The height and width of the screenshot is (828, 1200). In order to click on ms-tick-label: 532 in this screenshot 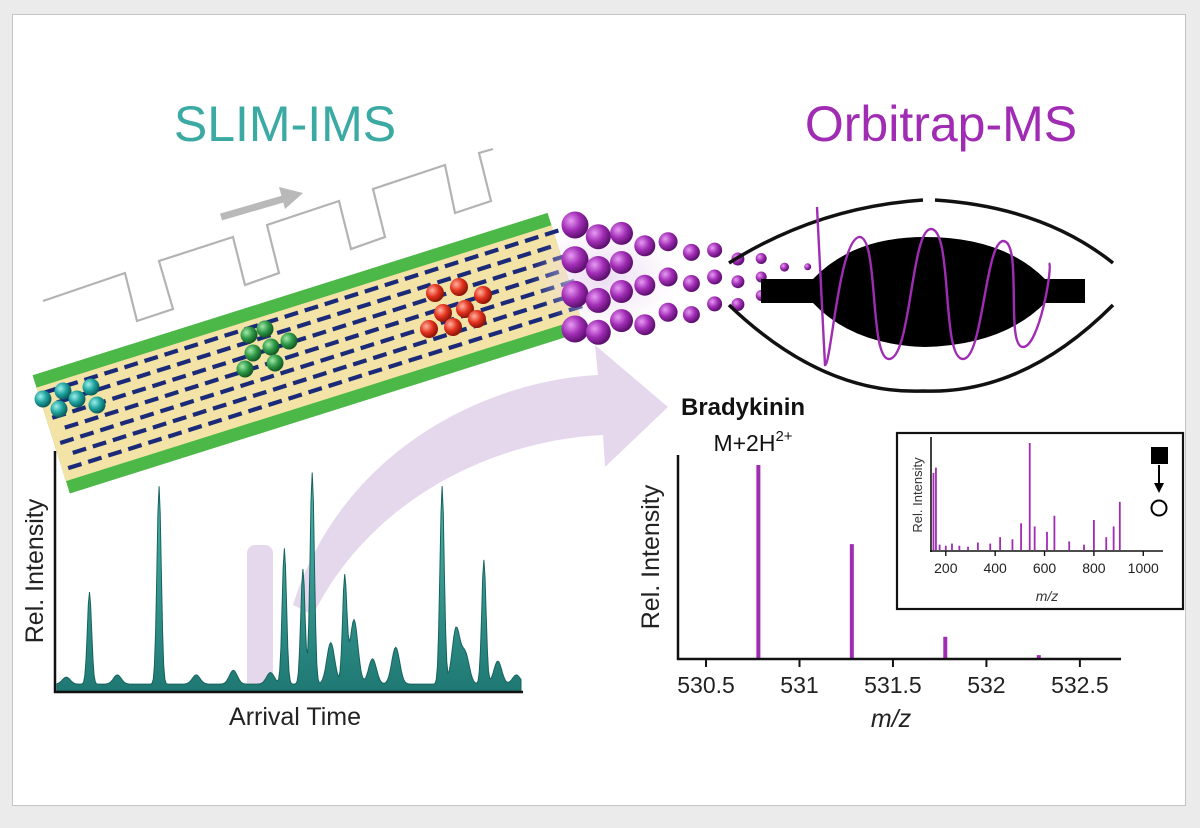, I will do `click(986, 685)`.